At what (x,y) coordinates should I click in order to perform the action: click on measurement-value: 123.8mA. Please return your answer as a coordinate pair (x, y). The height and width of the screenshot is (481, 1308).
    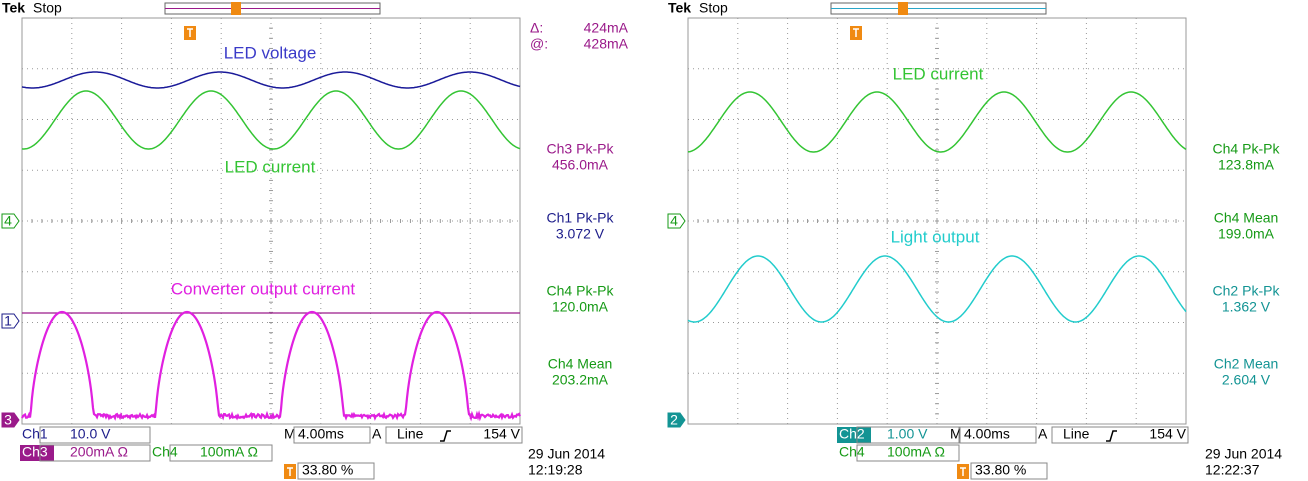
    Looking at the image, I should click on (1246, 165).